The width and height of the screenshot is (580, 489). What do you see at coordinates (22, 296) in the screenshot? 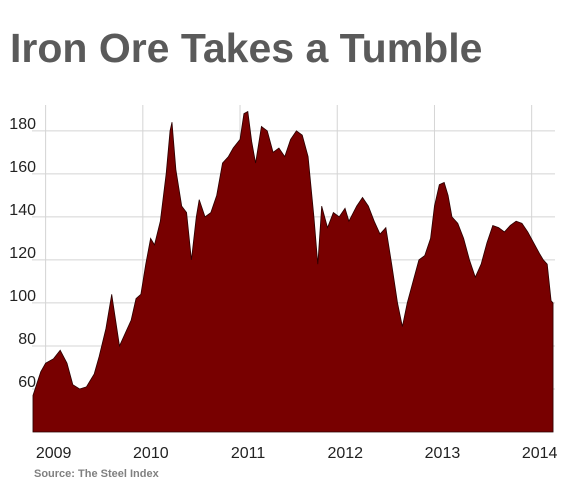
I see `y-tick-label: 100` at bounding box center [22, 296].